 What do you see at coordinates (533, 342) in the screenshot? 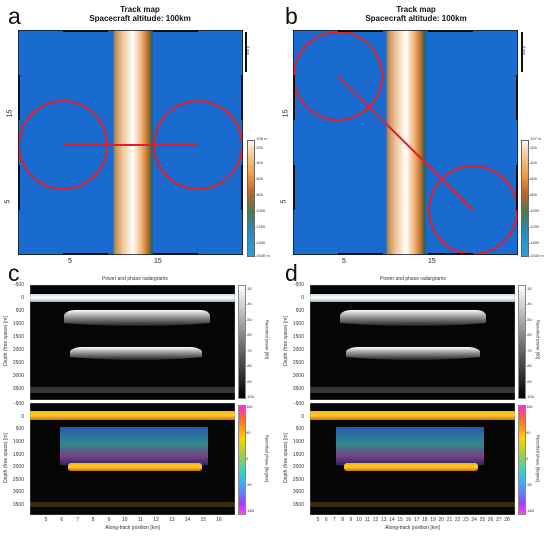
I see `power-cb-ticks-d: -30 -40 -50 -60 -70 -80 -90 -100` at bounding box center [533, 342].